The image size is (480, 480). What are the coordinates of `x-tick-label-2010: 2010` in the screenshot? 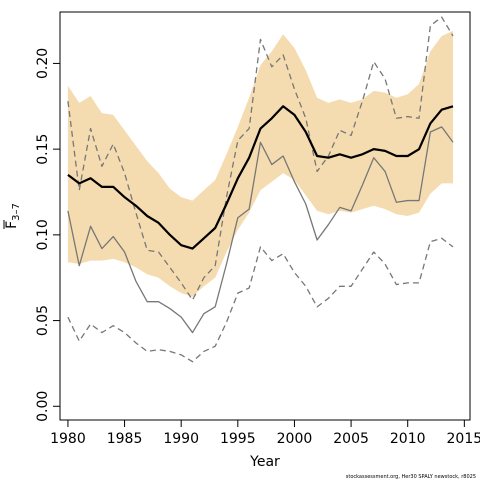 It's located at (408, 439).